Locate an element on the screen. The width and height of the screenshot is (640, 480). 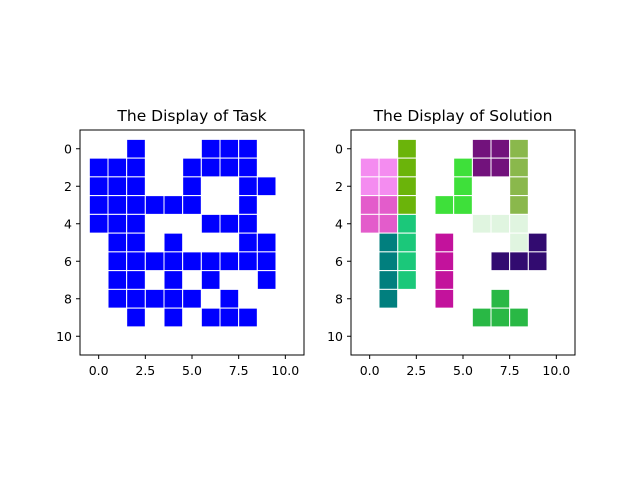
y-tick-label: 2 is located at coordinates (339, 186).